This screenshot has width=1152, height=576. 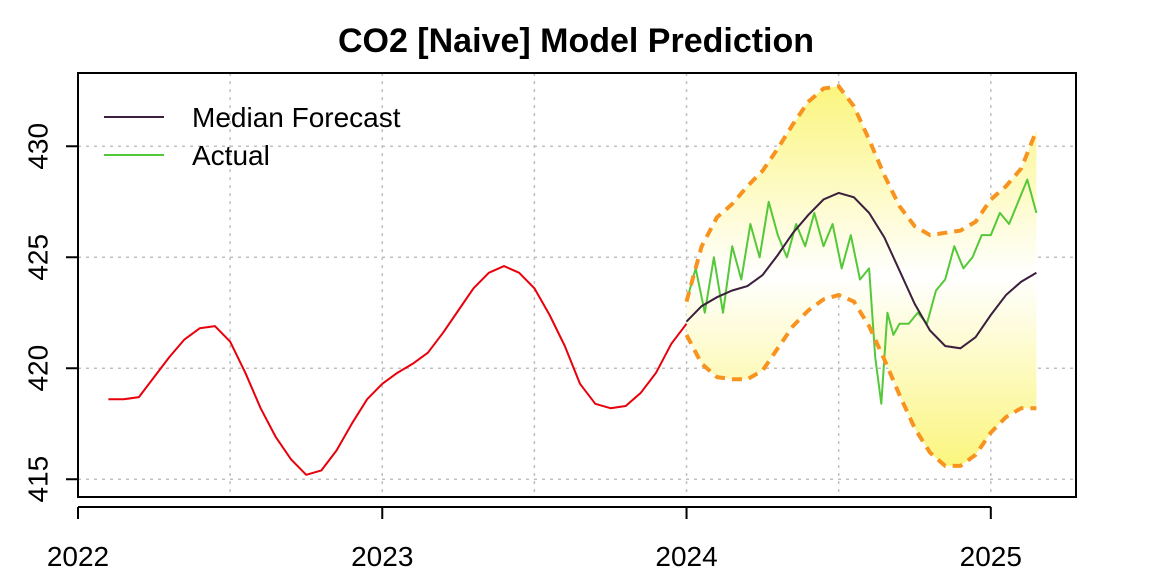 What do you see at coordinates (231, 155) in the screenshot?
I see `legend-label-actual: Actual` at bounding box center [231, 155].